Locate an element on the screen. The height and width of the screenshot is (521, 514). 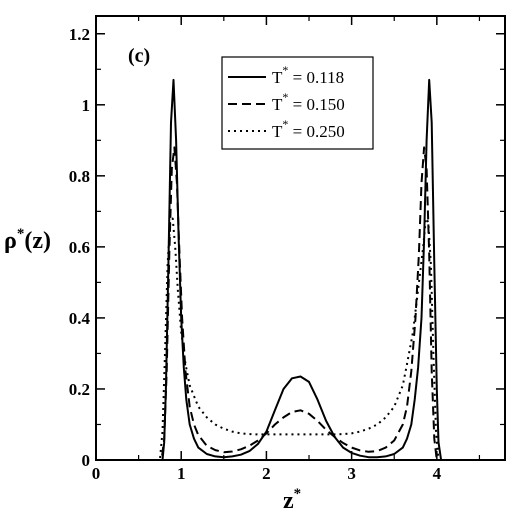
y-axis-title-rest: (z) is located at coordinates (37, 241).